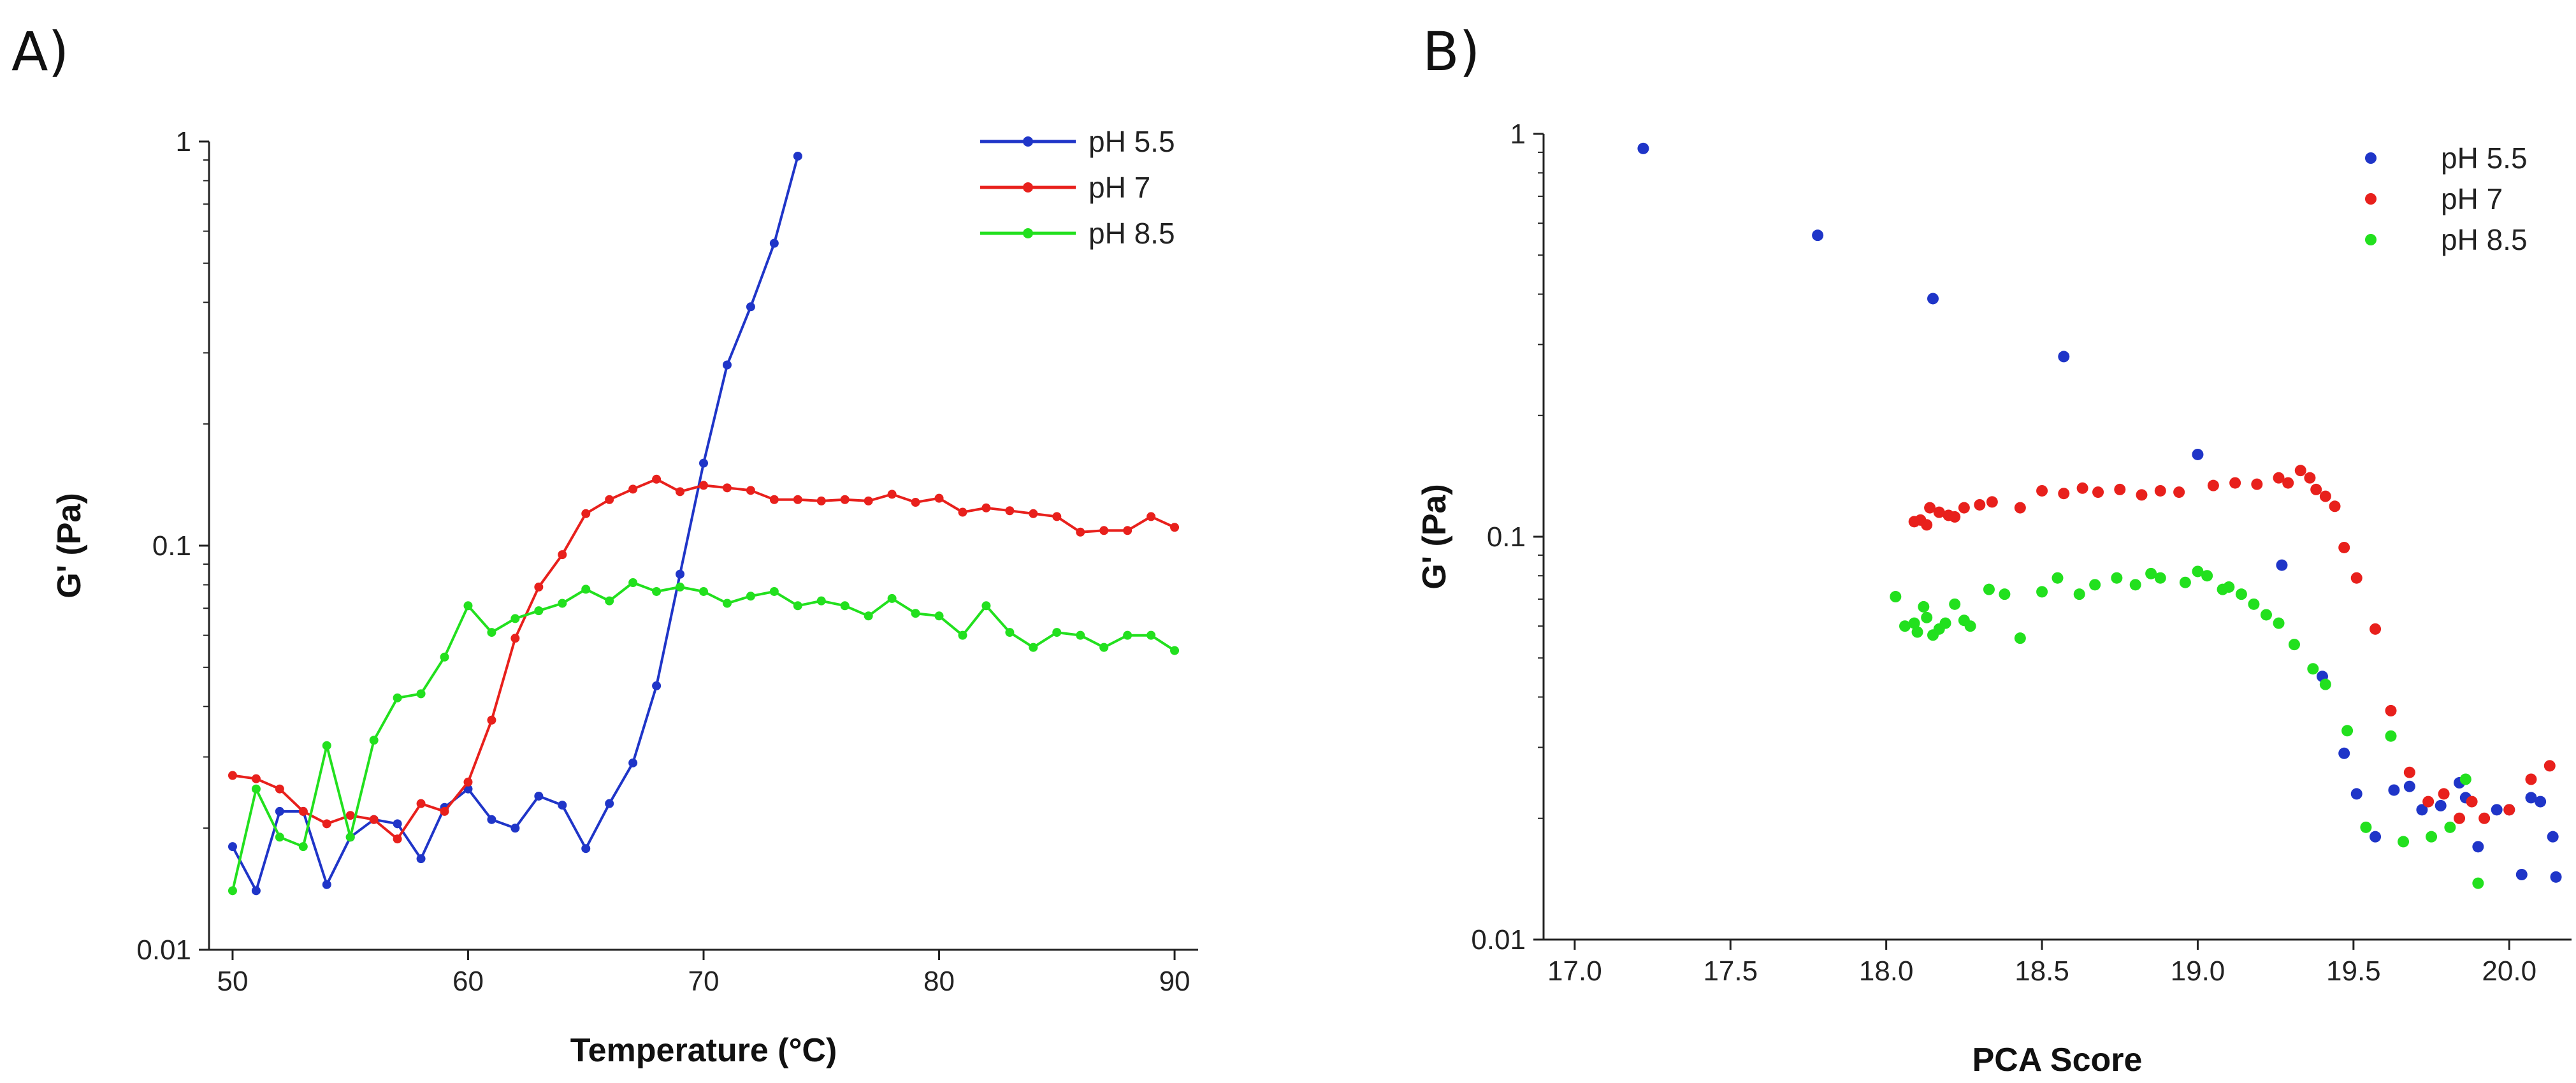 This screenshot has width=2576, height=1083. Describe the element at coordinates (2353, 971) in the screenshot. I see `chart-b-x-tick-label: 19.5` at that location.